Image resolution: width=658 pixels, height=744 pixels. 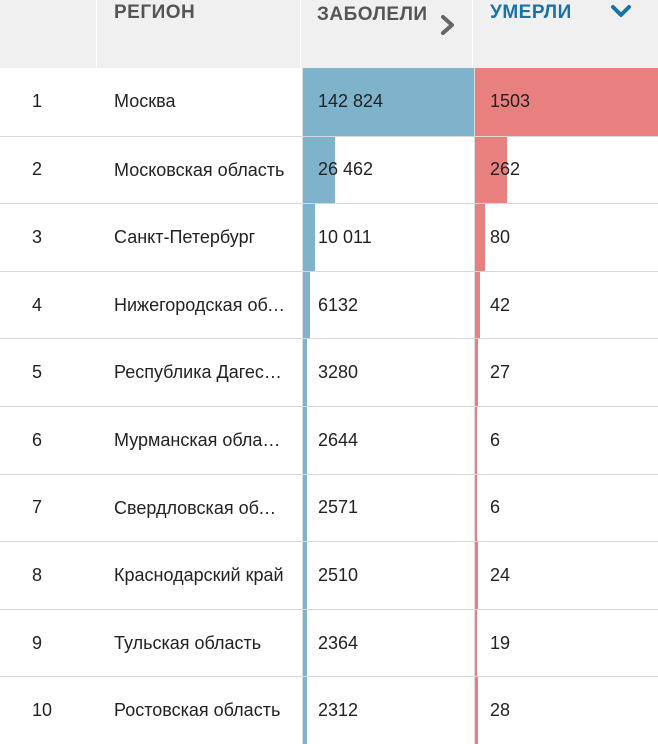 I want to click on row-deaths-cell: 80, so click(x=566, y=237).